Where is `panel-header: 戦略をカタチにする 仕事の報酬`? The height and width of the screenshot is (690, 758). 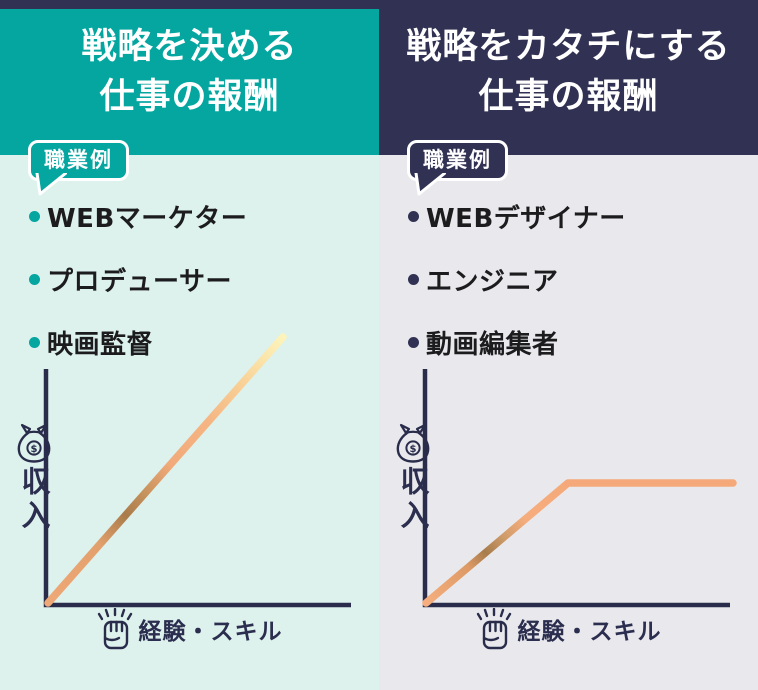 panel-header: 戦略をカタチにする 仕事の報酬 is located at coordinates (568, 77).